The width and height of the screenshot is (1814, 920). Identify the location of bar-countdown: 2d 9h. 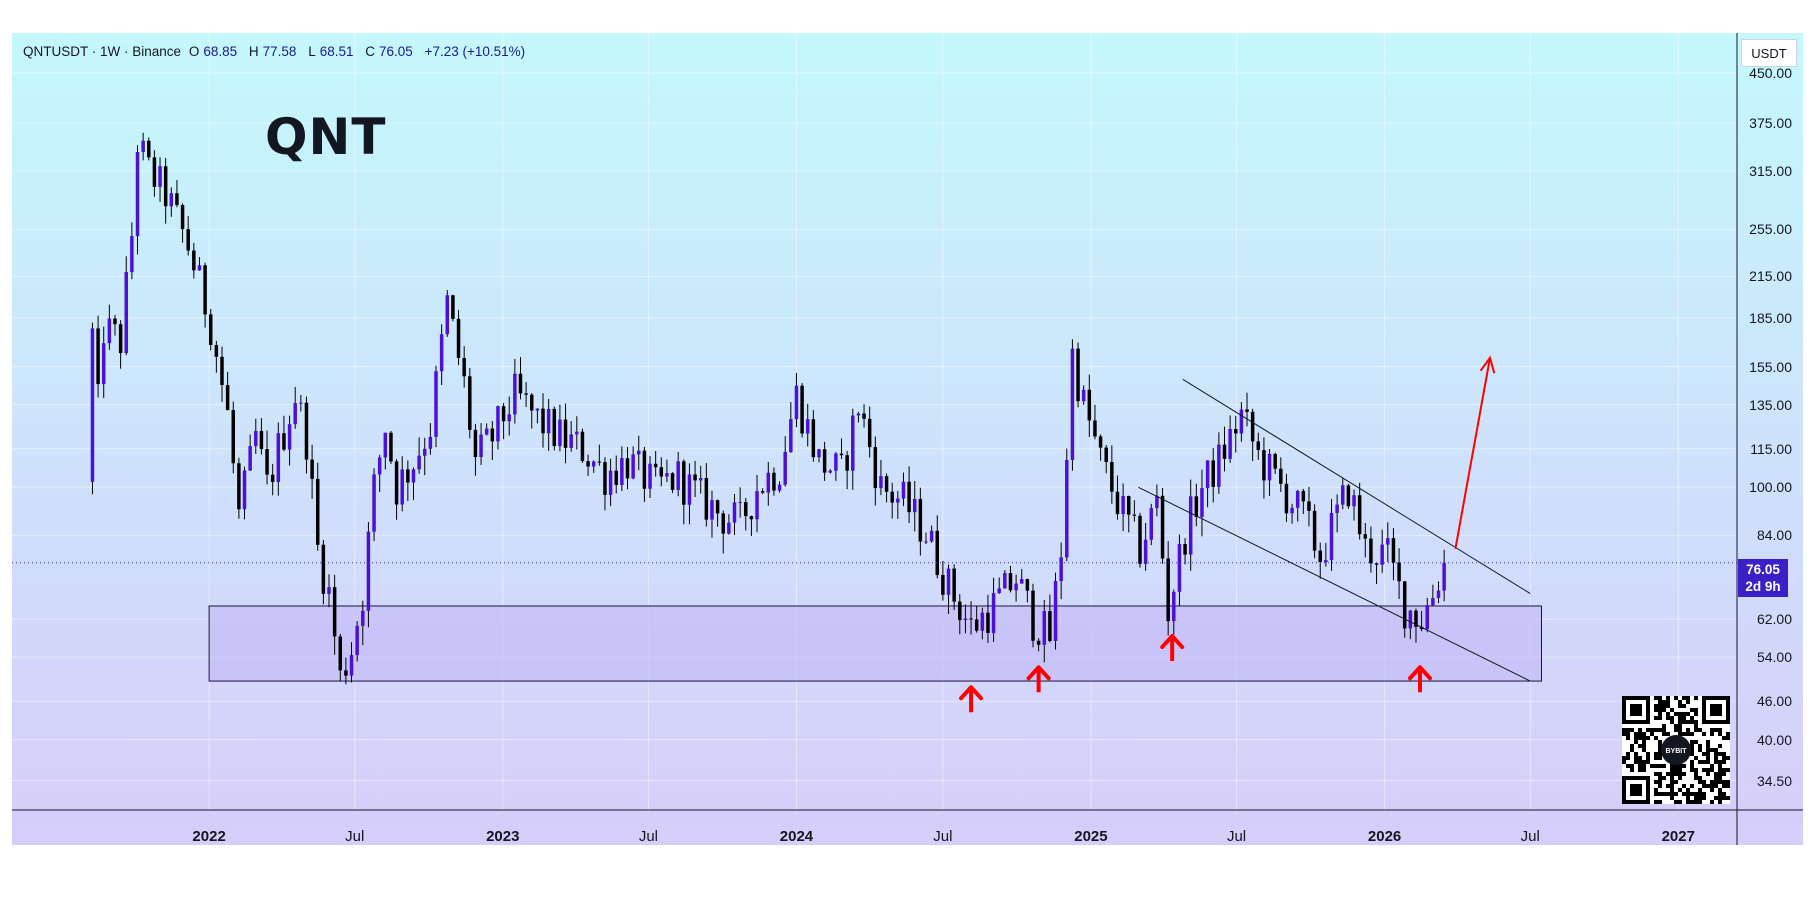
(1763, 586).